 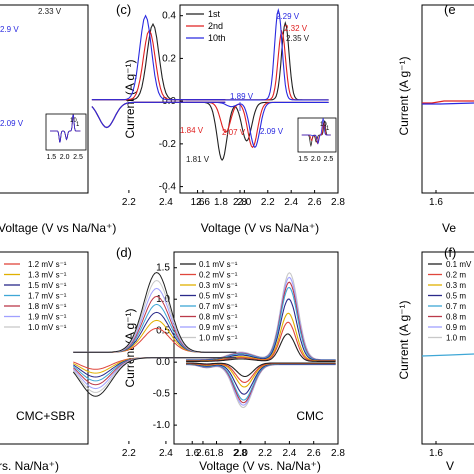 I want to click on annotation-top-left-2: 2.09 V, so click(x=12, y=123).